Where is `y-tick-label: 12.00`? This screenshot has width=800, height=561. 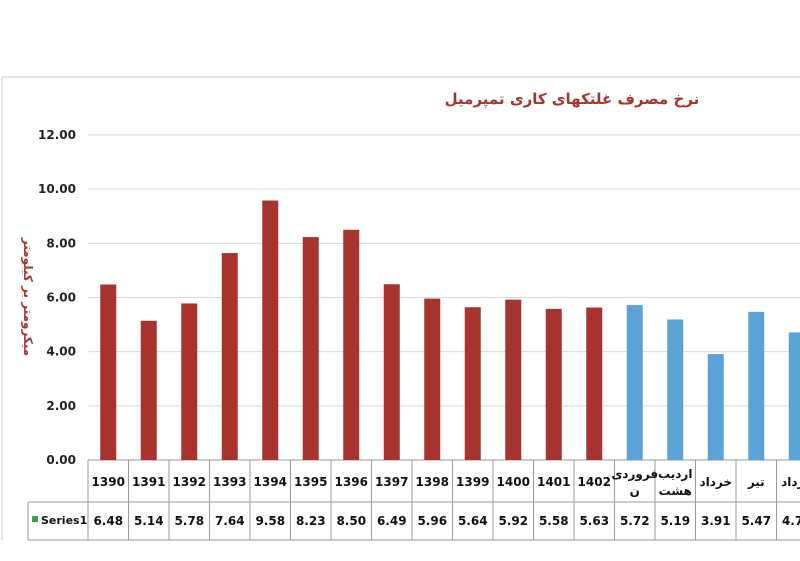 y-tick-label: 12.00 is located at coordinates (57, 135).